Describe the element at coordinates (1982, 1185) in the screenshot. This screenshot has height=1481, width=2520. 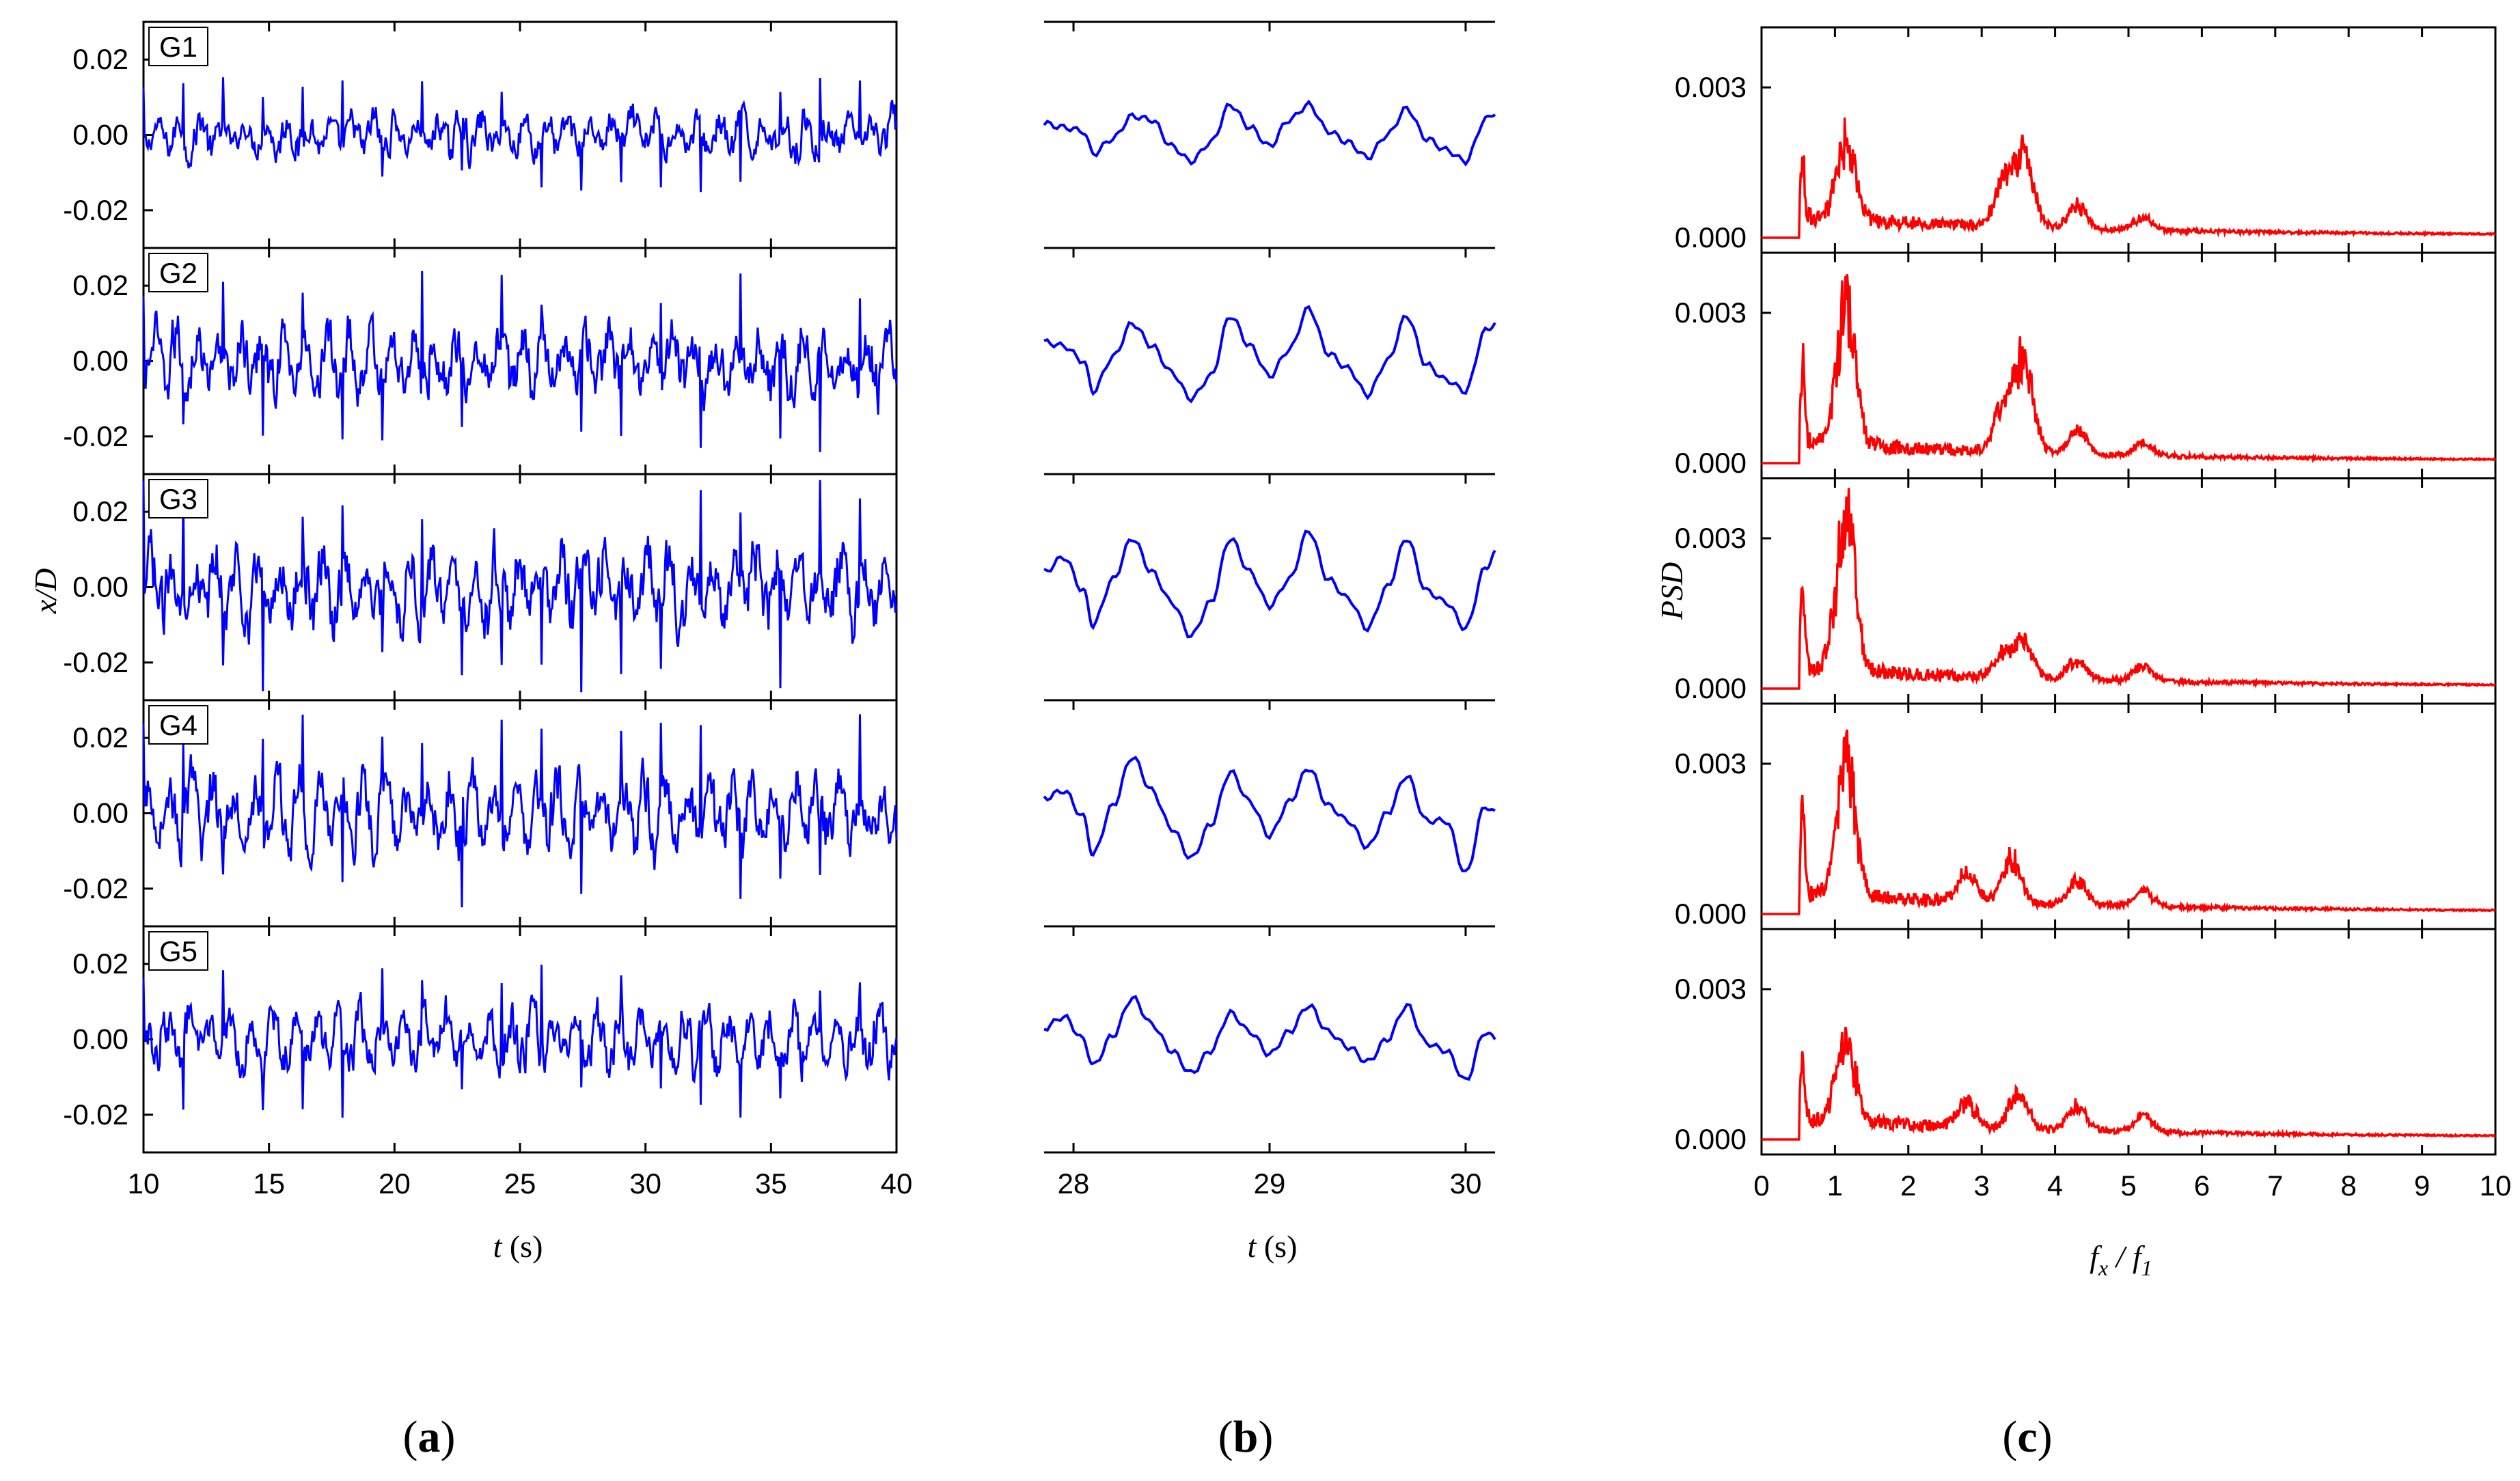
I see `panel-c-x-tick-label: 3` at that location.